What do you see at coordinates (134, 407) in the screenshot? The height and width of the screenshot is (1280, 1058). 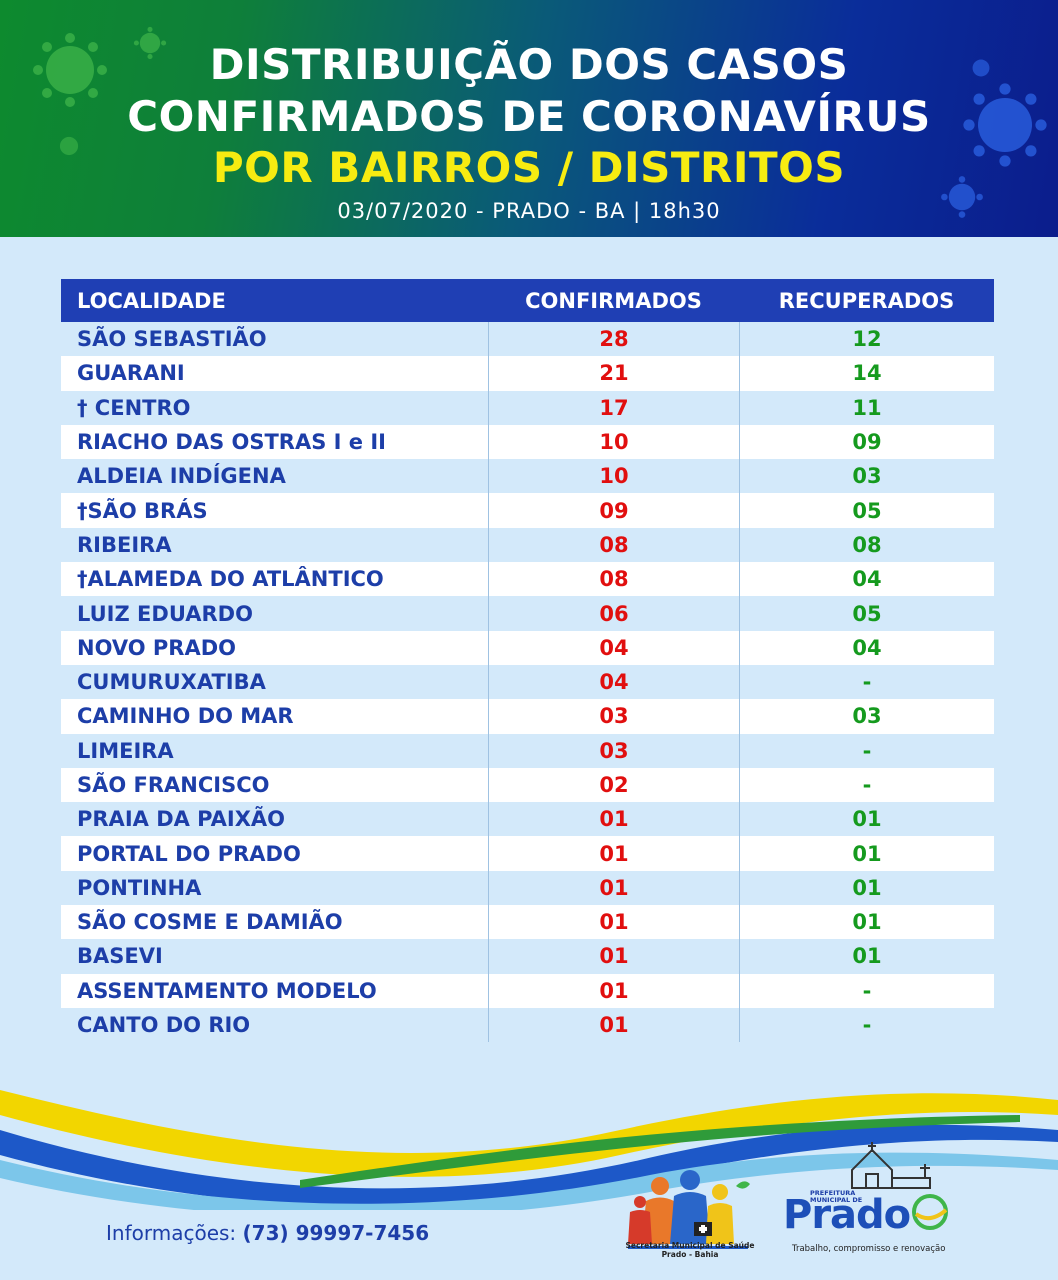 I see `cell-localidade: † CENTRO` at bounding box center [134, 407].